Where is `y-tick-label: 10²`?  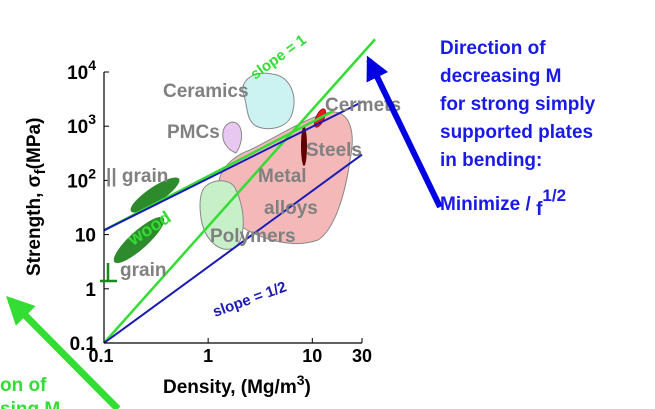
y-tick-label: 10² is located at coordinates (81, 178).